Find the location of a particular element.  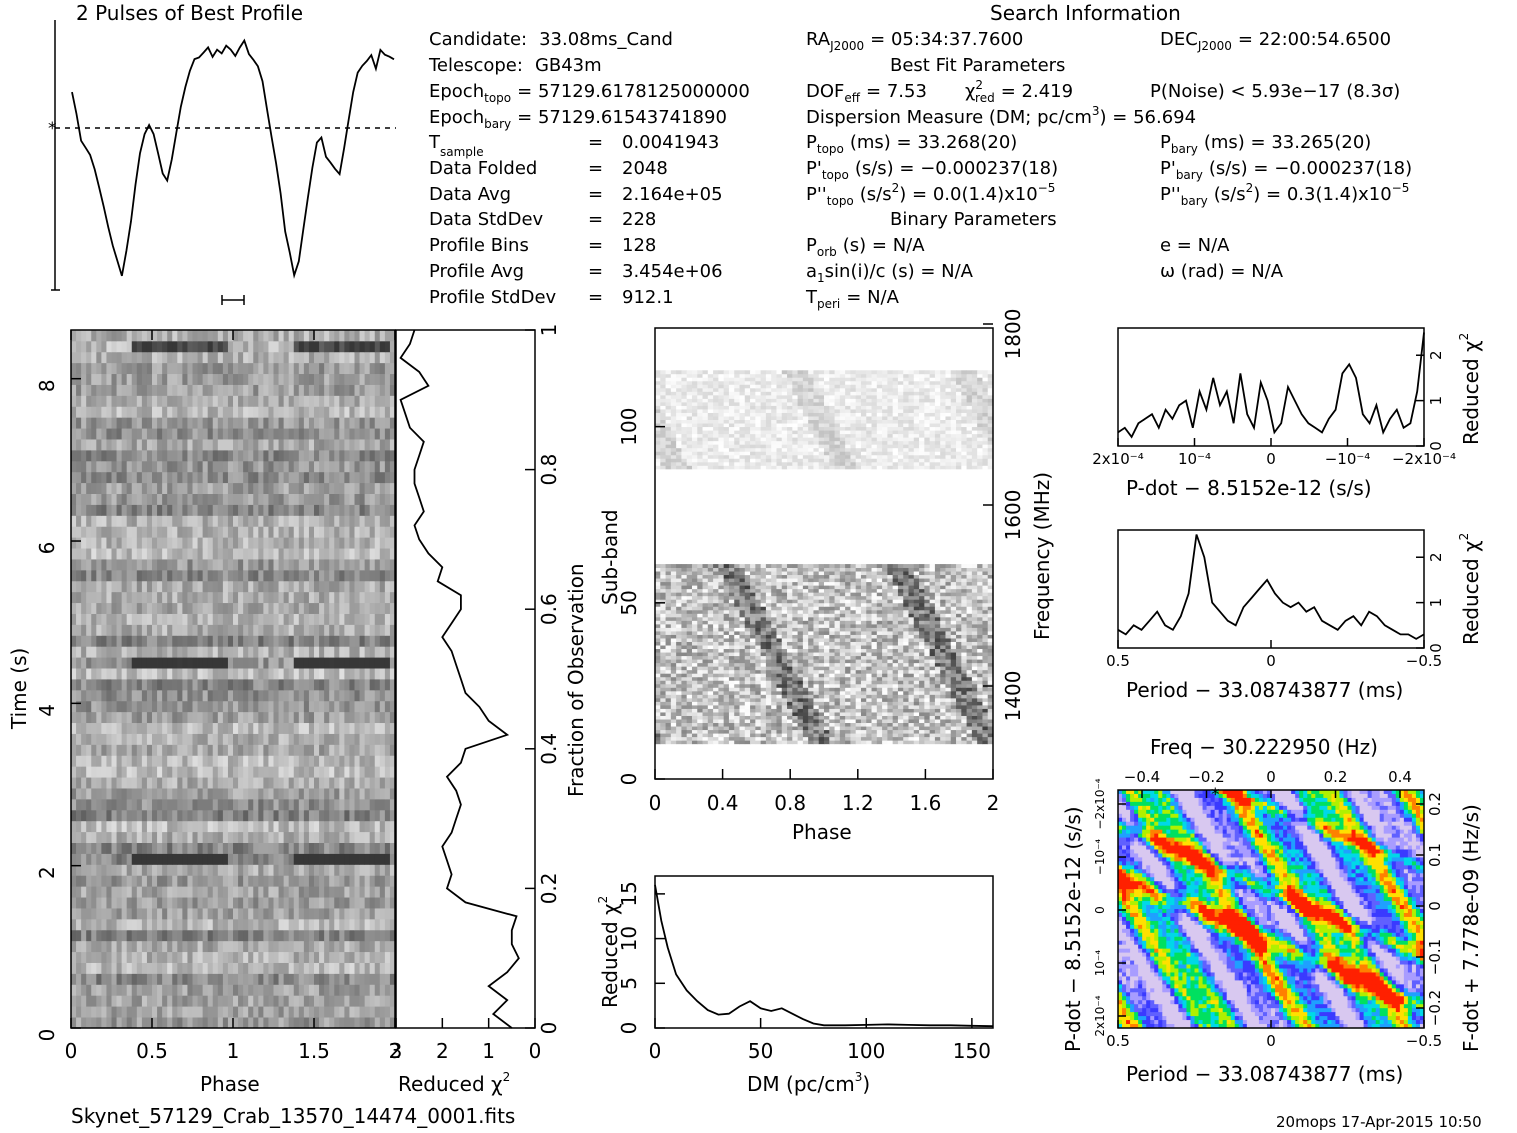

tperi-value: = N/A is located at coordinates (872, 297).